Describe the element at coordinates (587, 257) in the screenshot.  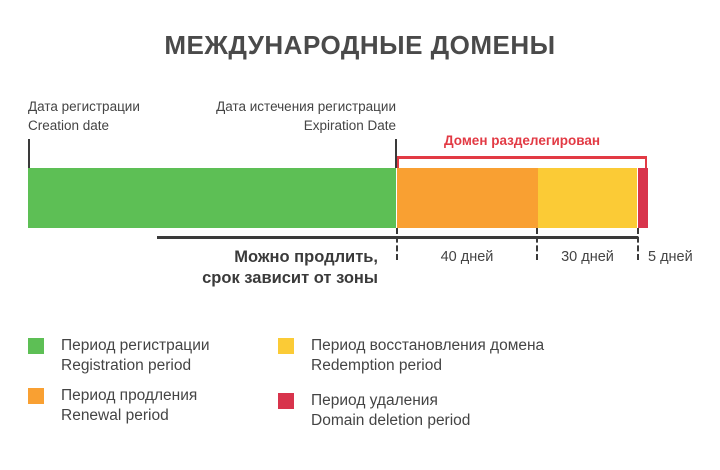
I see `duration-redemption: 30 дней` at that location.